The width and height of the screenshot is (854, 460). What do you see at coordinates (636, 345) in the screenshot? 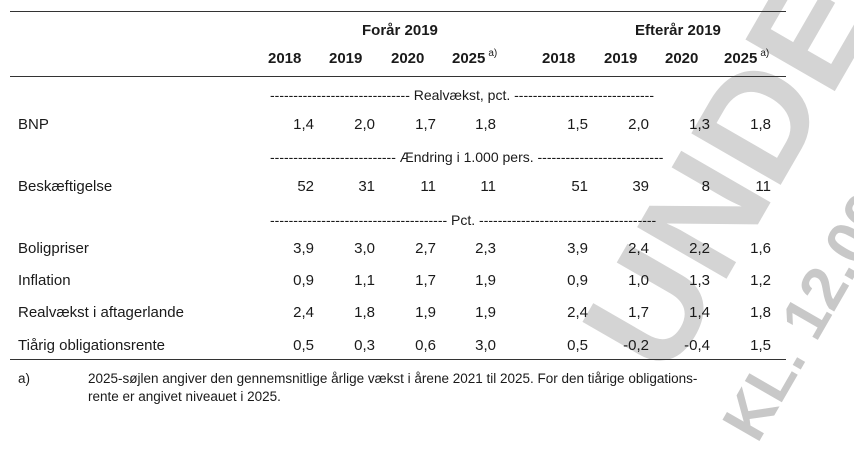
I see `table-cell-autumn: -0,2` at bounding box center [636, 345].